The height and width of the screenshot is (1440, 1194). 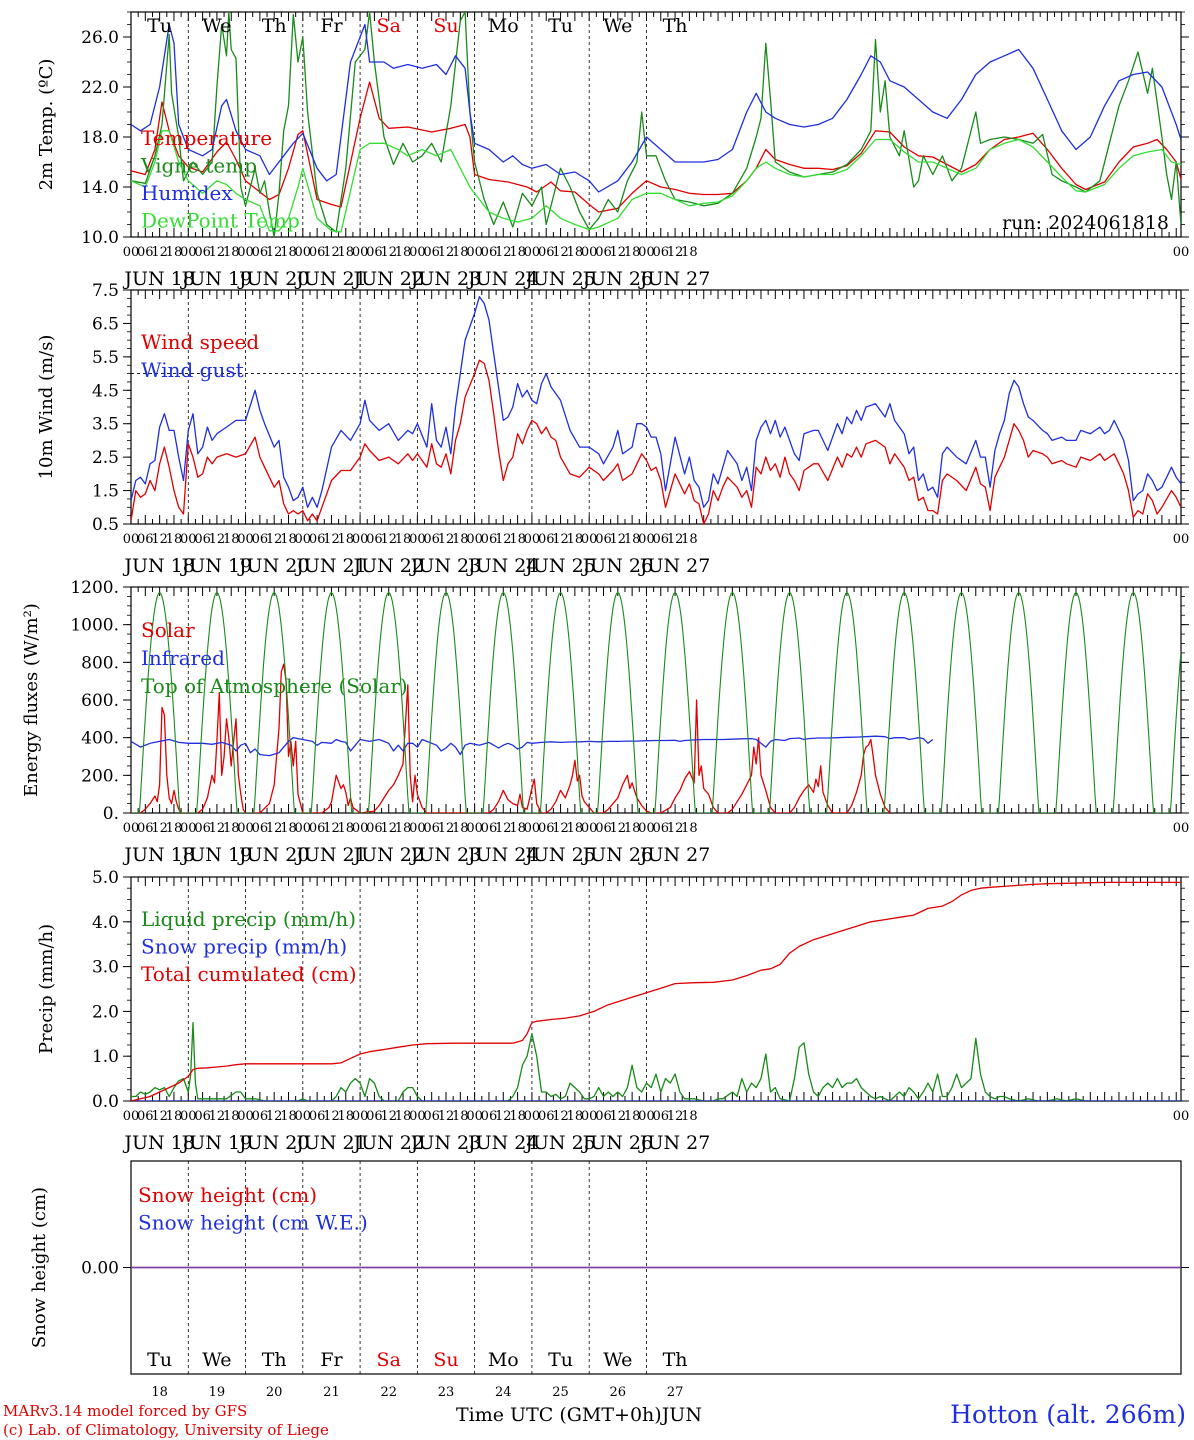 What do you see at coordinates (331, 26) in the screenshot?
I see `day-name-label: Fr` at bounding box center [331, 26].